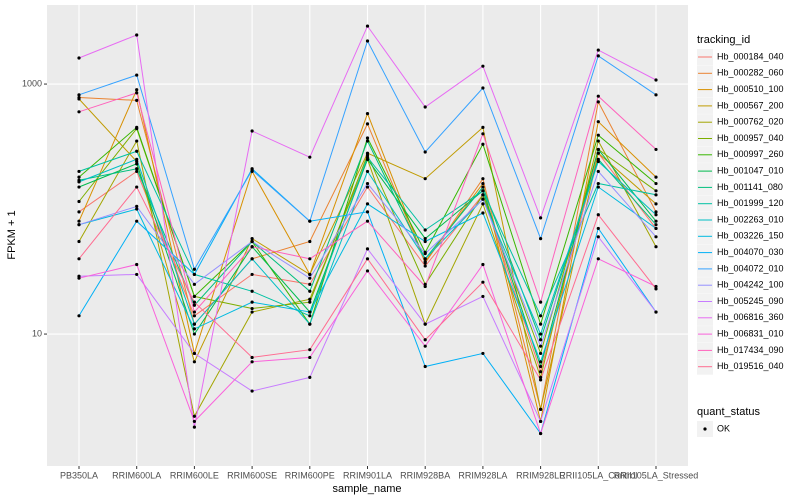 This screenshot has height=500, width=800. Describe the element at coordinates (750, 73) in the screenshot. I see `legend-label: Hb_000282_060` at that location.